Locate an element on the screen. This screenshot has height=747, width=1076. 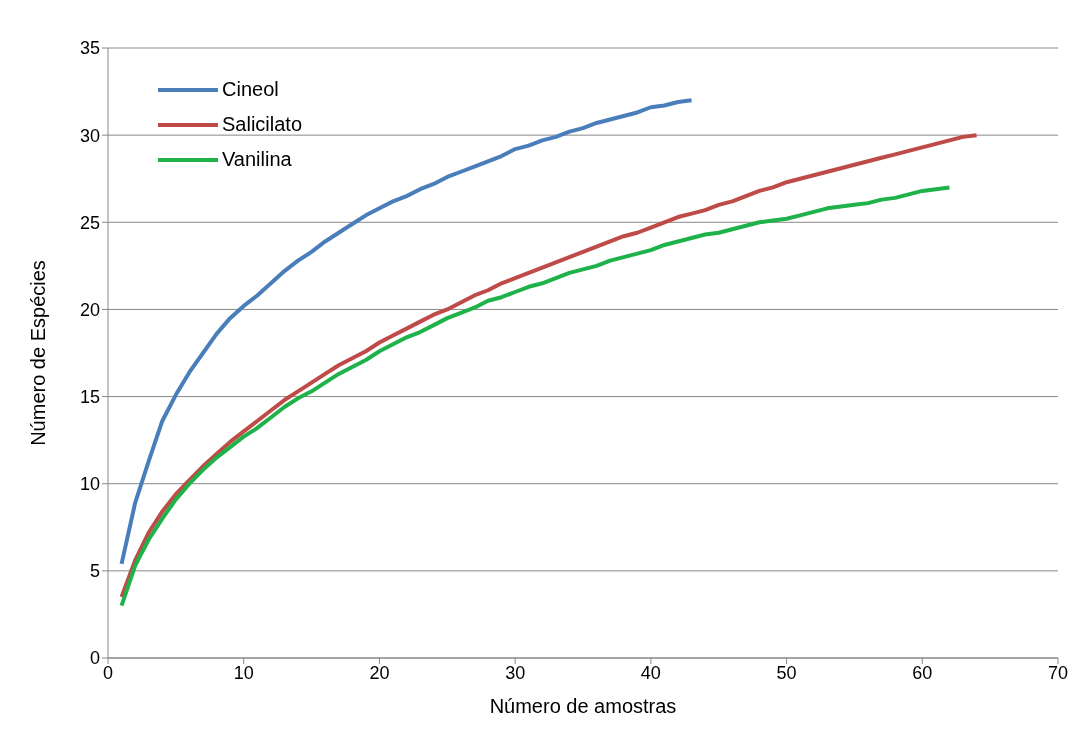
x-tick-label: 60 is located at coordinates (922, 672).